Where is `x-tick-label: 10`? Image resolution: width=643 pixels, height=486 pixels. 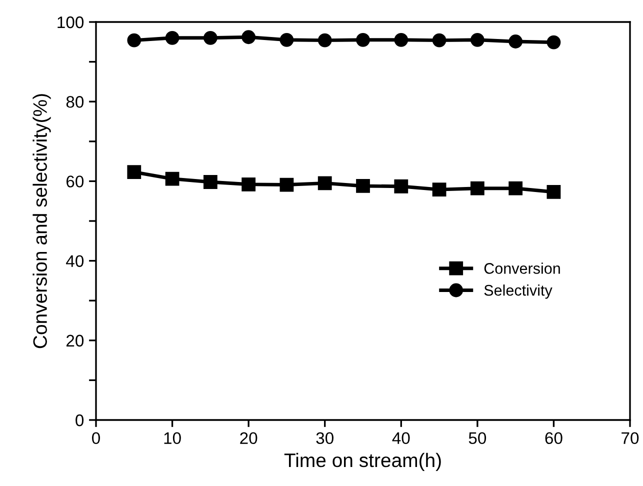
x-tick-label: 10 is located at coordinates (172, 438).